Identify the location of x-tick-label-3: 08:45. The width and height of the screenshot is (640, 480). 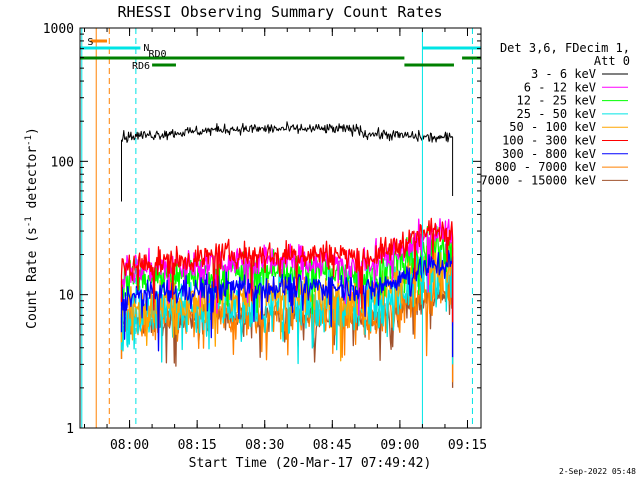
(332, 445).